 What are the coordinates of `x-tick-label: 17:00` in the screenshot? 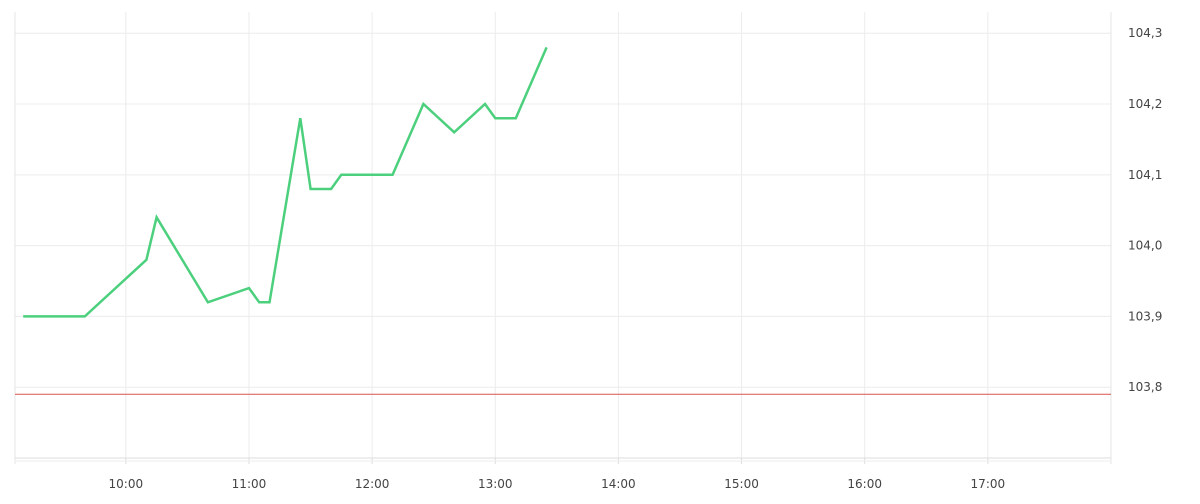 It's located at (988, 484).